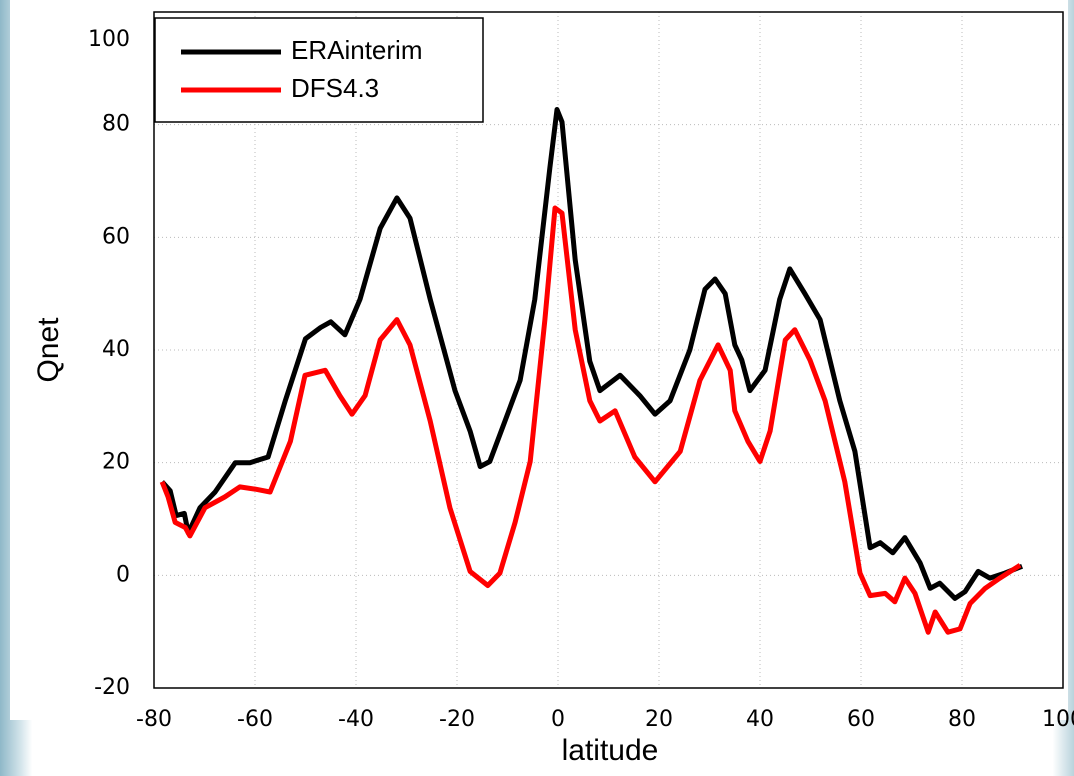 The image size is (1074, 776). I want to click on x-tick-label: 60, so click(861, 719).